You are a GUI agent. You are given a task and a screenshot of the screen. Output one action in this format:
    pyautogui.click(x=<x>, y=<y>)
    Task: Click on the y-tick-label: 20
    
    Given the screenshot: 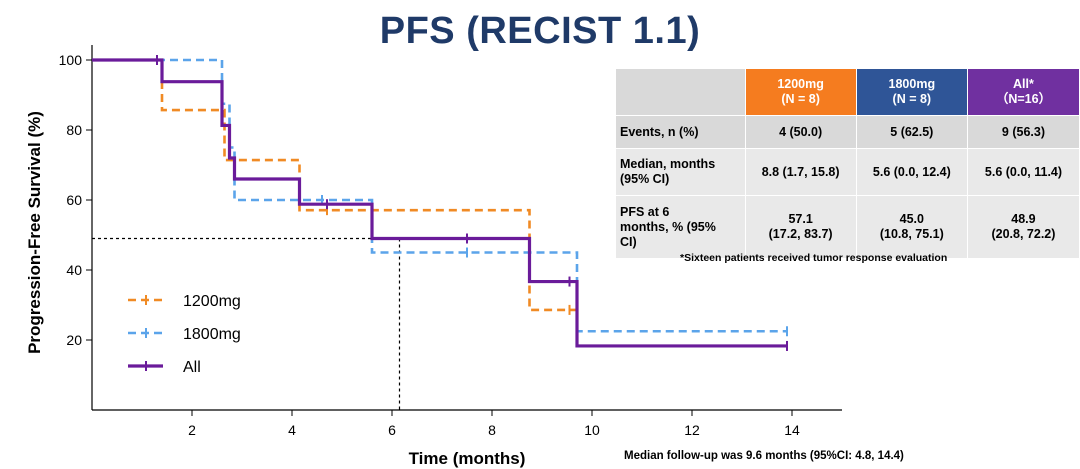 What is the action you would take?
    pyautogui.click(x=74, y=340)
    